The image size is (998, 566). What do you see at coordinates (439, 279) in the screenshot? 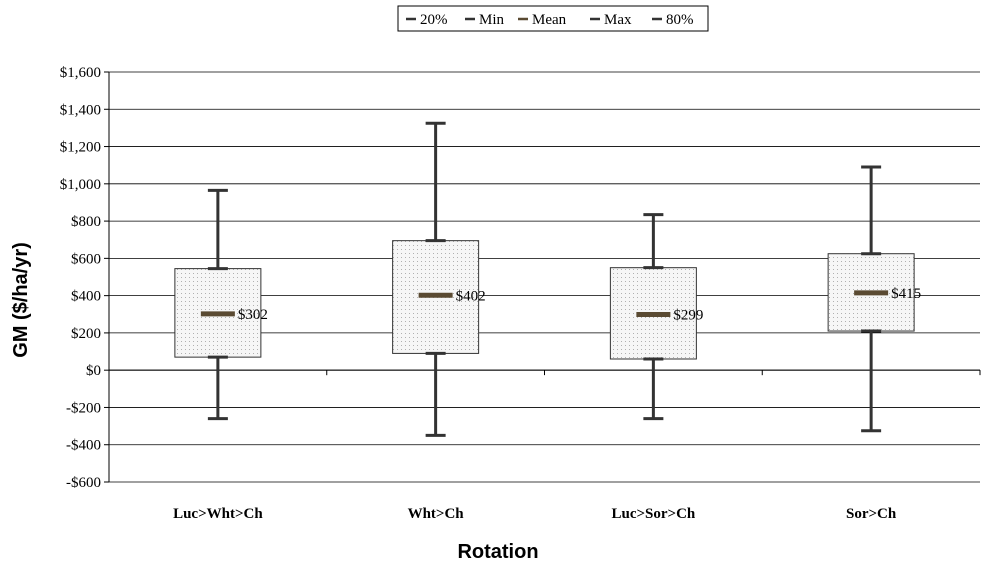
I see `box-group: $402` at bounding box center [439, 279].